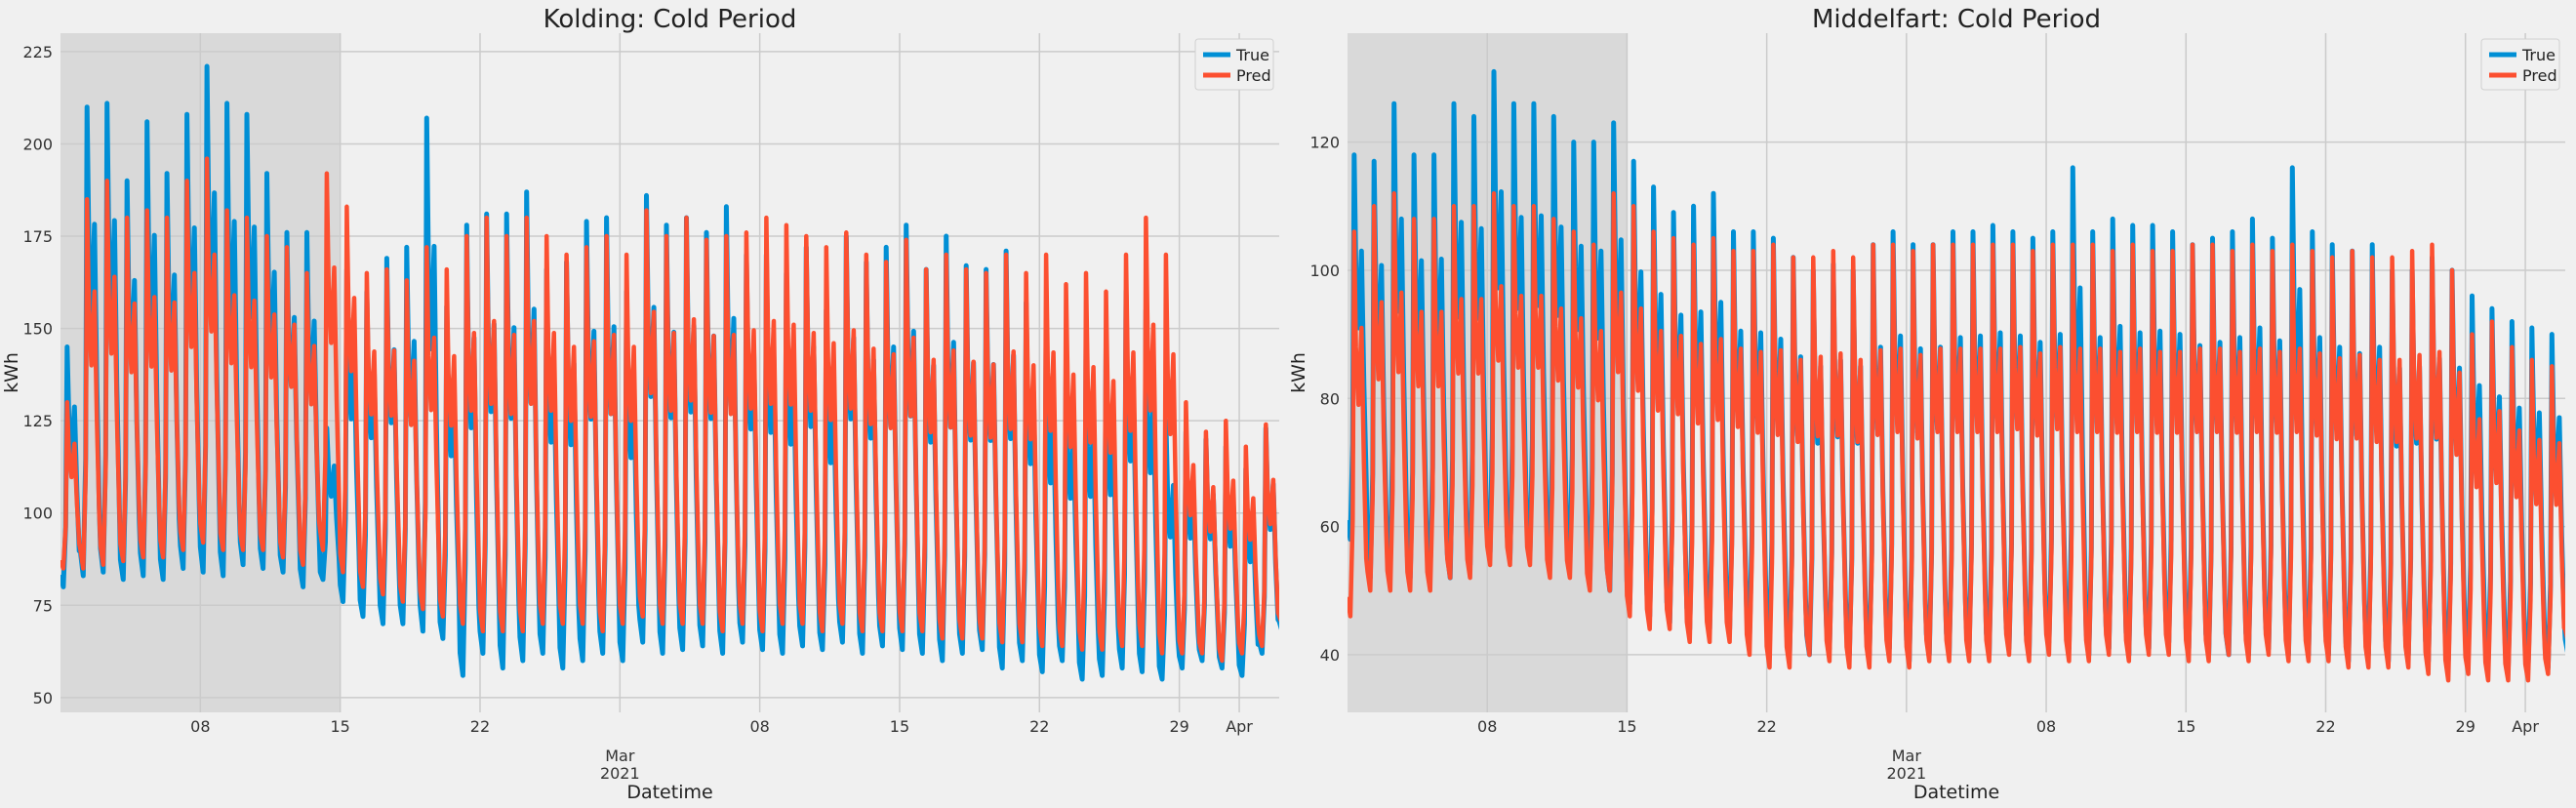 This screenshot has width=2576, height=808. I want to click on chart-title: Middelfart: Cold Period, so click(1956, 19).